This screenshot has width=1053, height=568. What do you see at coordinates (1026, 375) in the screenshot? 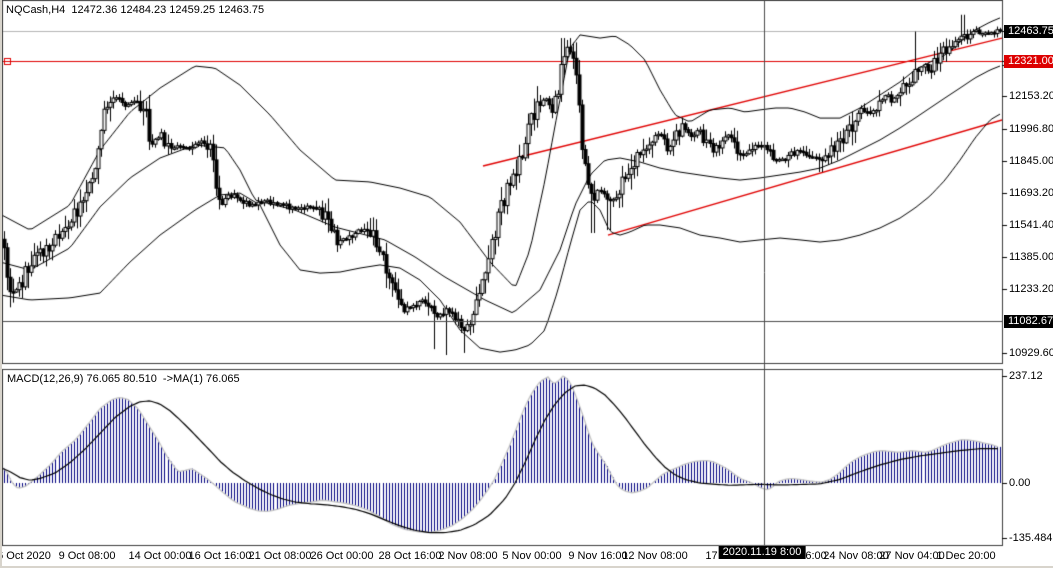
I see `macd-tick-237.12: 237.12` at bounding box center [1026, 375].